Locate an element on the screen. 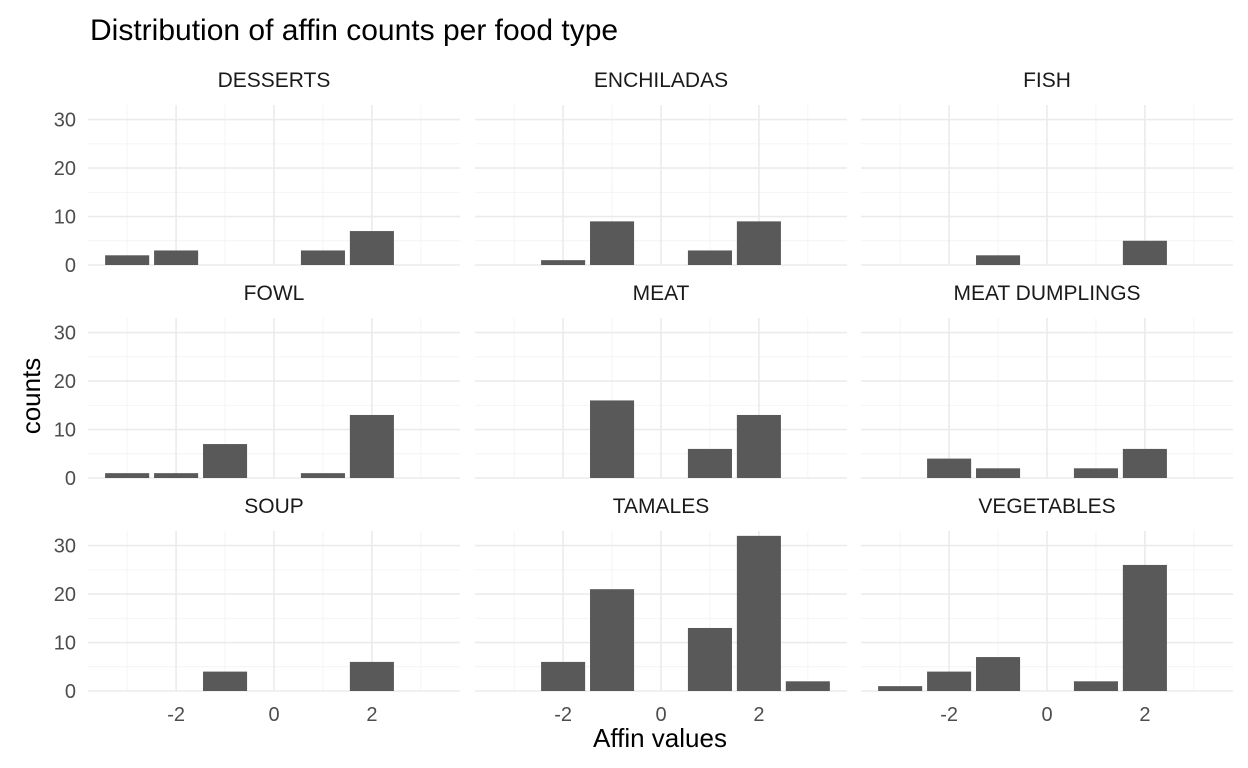  panel-fish: FISH is located at coordinates (1047, 167).